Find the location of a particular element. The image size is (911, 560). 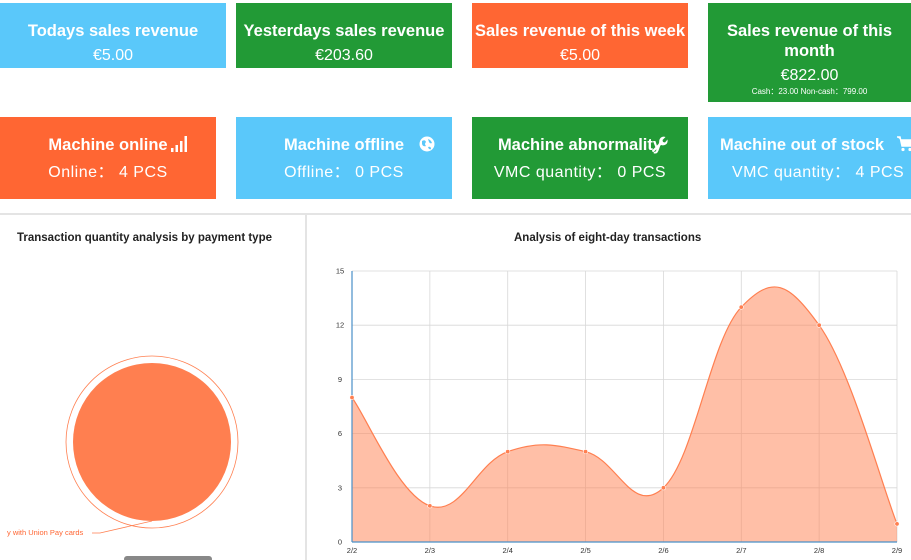

card-value: VMC quantity： 4 PCS is located at coordinates (818, 172).